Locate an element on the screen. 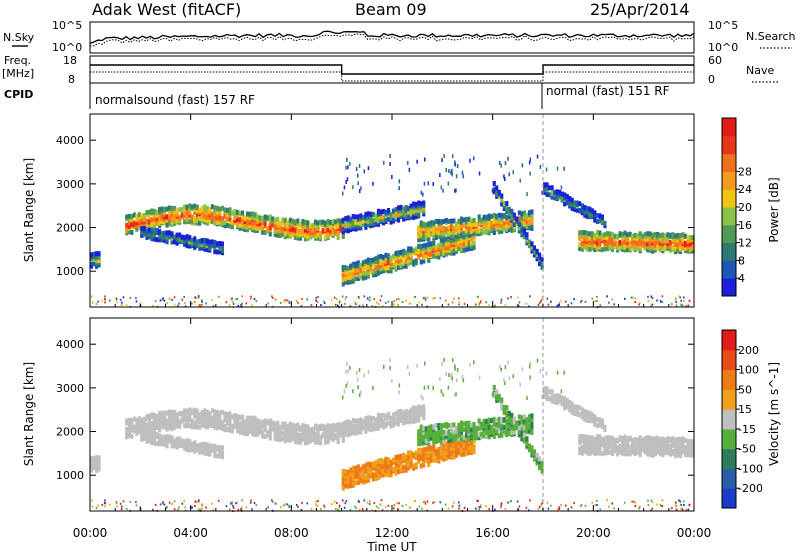 Image resolution: width=800 pixels, height=554 pixels. nsearch-series-line is located at coordinates (392, 40).